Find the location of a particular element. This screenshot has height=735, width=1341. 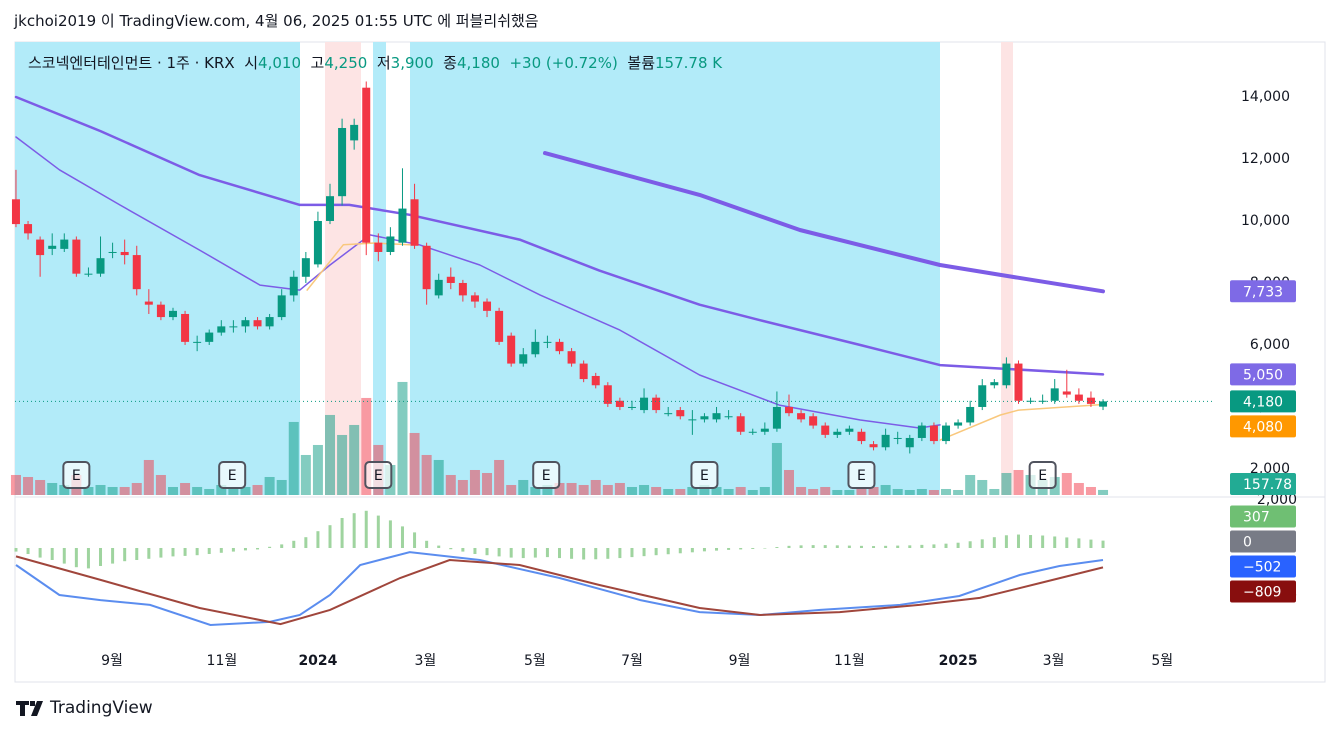

x-tick-label: 5월 is located at coordinates (535, 661).